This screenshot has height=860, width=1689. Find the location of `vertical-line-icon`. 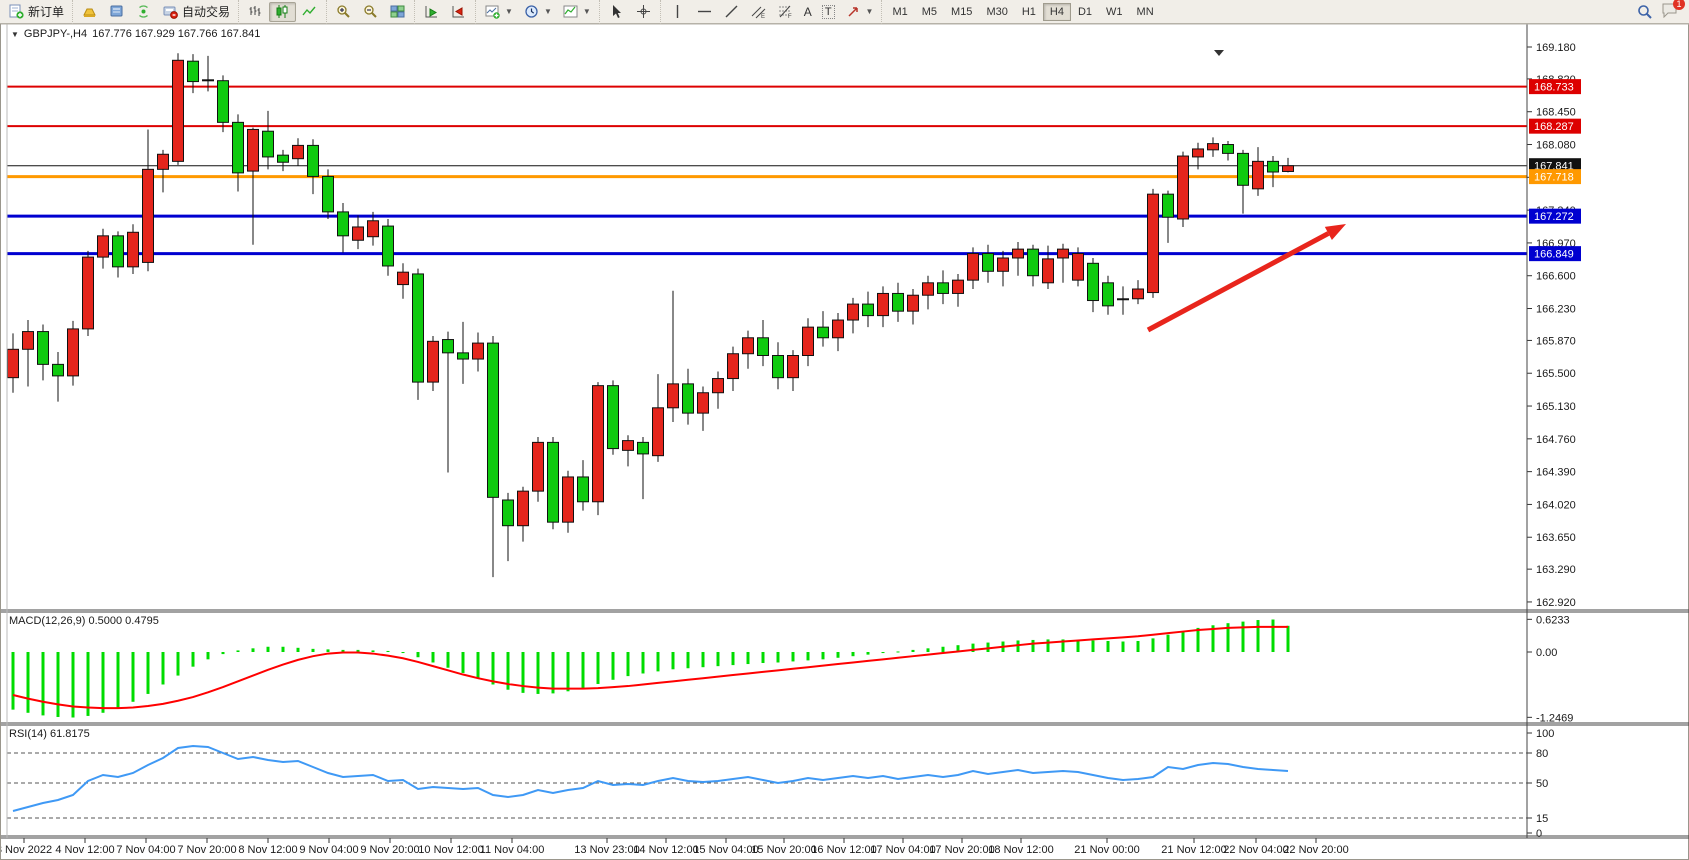

vertical-line-icon is located at coordinates (677, 11).